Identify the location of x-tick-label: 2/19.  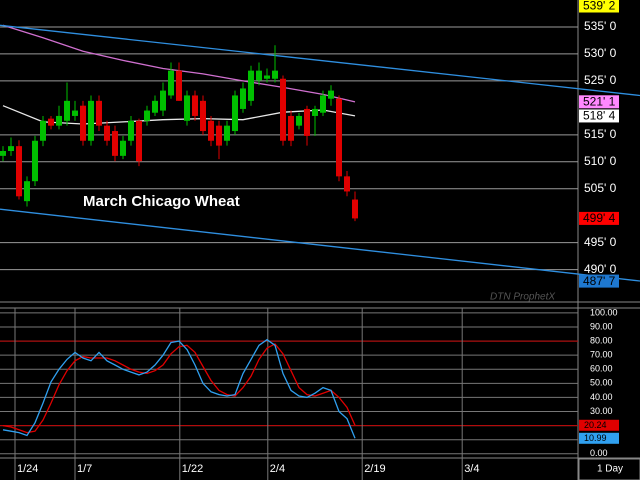
(374, 469).